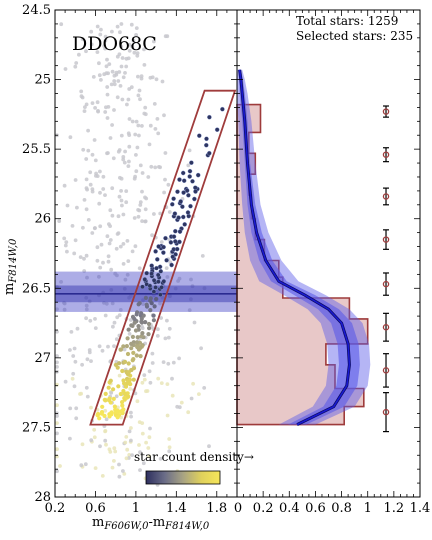 Image resolution: width=432 pixels, height=540 pixels. Describe the element at coordinates (42, 358) in the screenshot. I see `y-tick-label: 27` at that location.